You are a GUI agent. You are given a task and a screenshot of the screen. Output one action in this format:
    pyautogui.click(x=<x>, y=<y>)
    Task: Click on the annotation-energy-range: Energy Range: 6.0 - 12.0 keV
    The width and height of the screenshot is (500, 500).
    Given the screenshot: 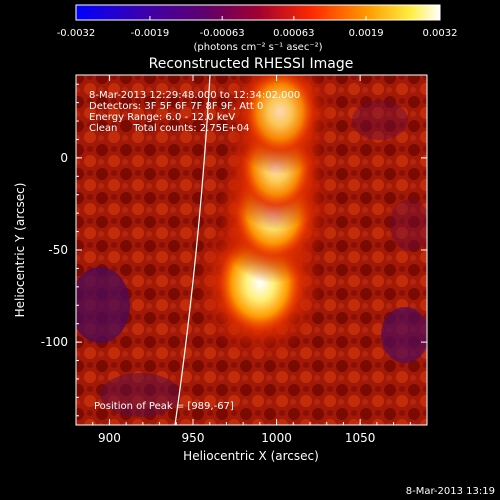 What is the action you would take?
    pyautogui.click(x=162, y=117)
    